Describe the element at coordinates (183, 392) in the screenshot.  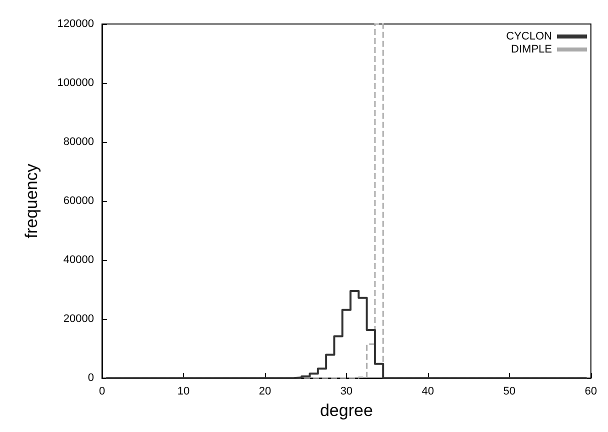
I see `x-tick-label: 10` at that location.